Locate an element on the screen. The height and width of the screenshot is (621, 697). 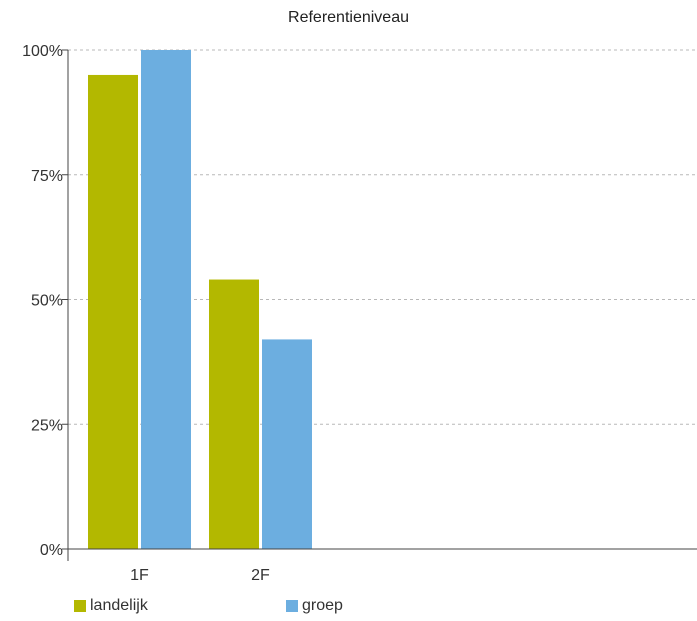
legend-item-landelijk: landelijk is located at coordinates (111, 606).